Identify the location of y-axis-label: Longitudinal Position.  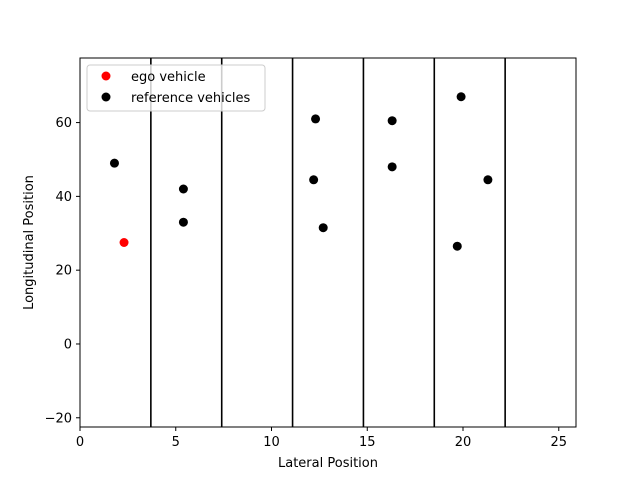
(29, 242).